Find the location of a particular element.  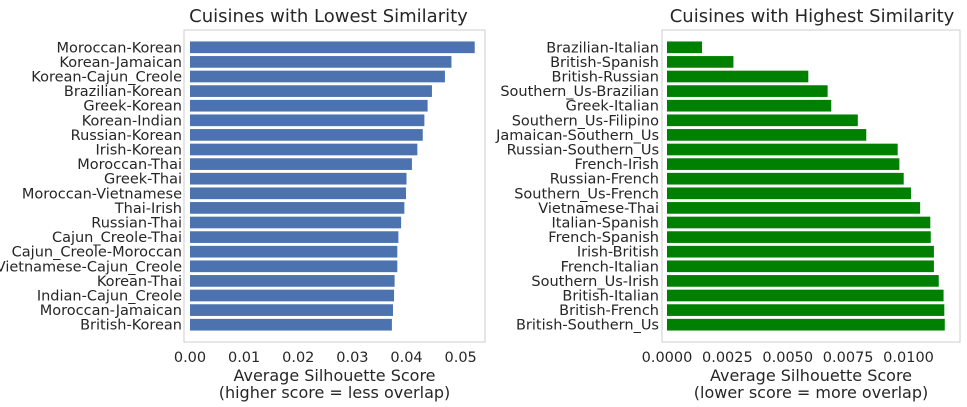

bar-southern-us-french is located at coordinates (789, 193).